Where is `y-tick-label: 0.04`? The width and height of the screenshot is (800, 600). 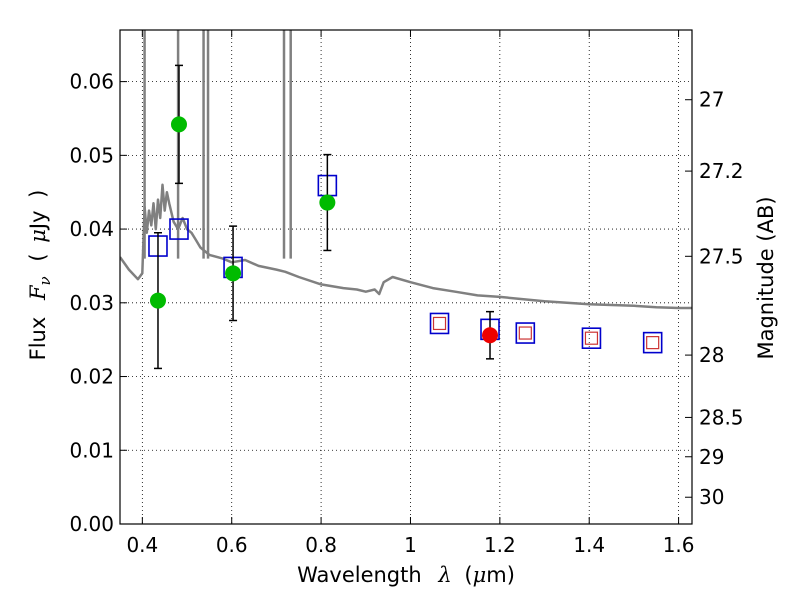
y-tick-label: 0.04 is located at coordinates (91, 229).